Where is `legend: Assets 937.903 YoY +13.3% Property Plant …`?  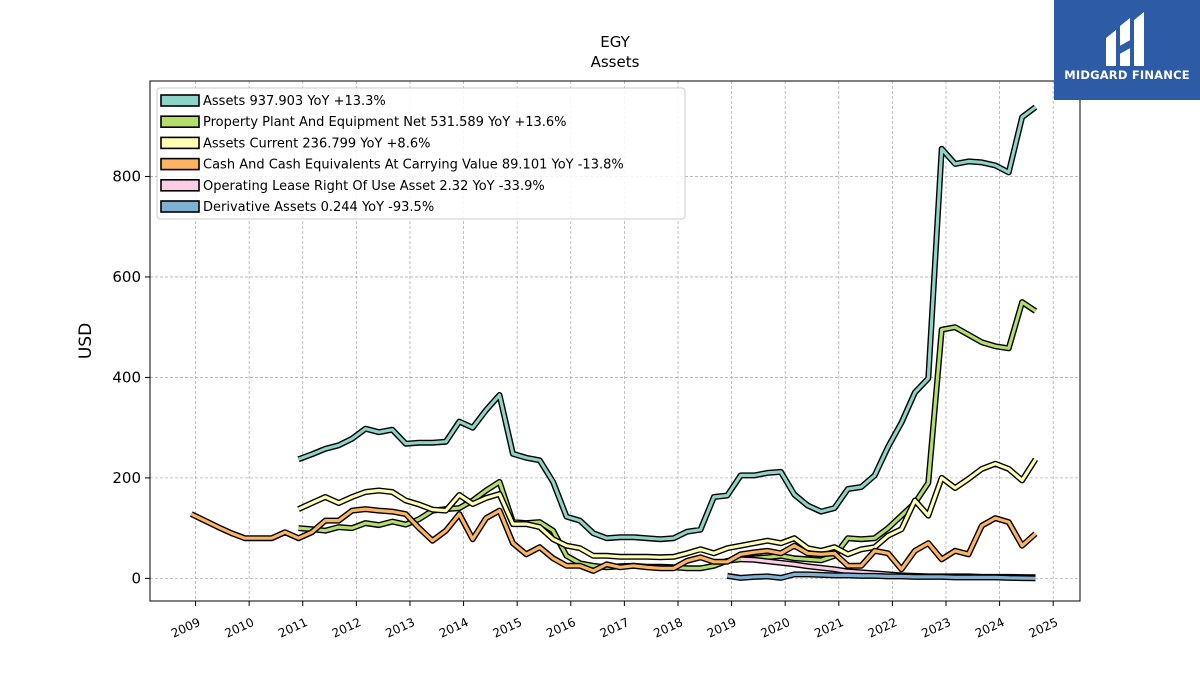 legend: Assets 937.903 YoY +13.3% Property Plant … is located at coordinates (421, 153).